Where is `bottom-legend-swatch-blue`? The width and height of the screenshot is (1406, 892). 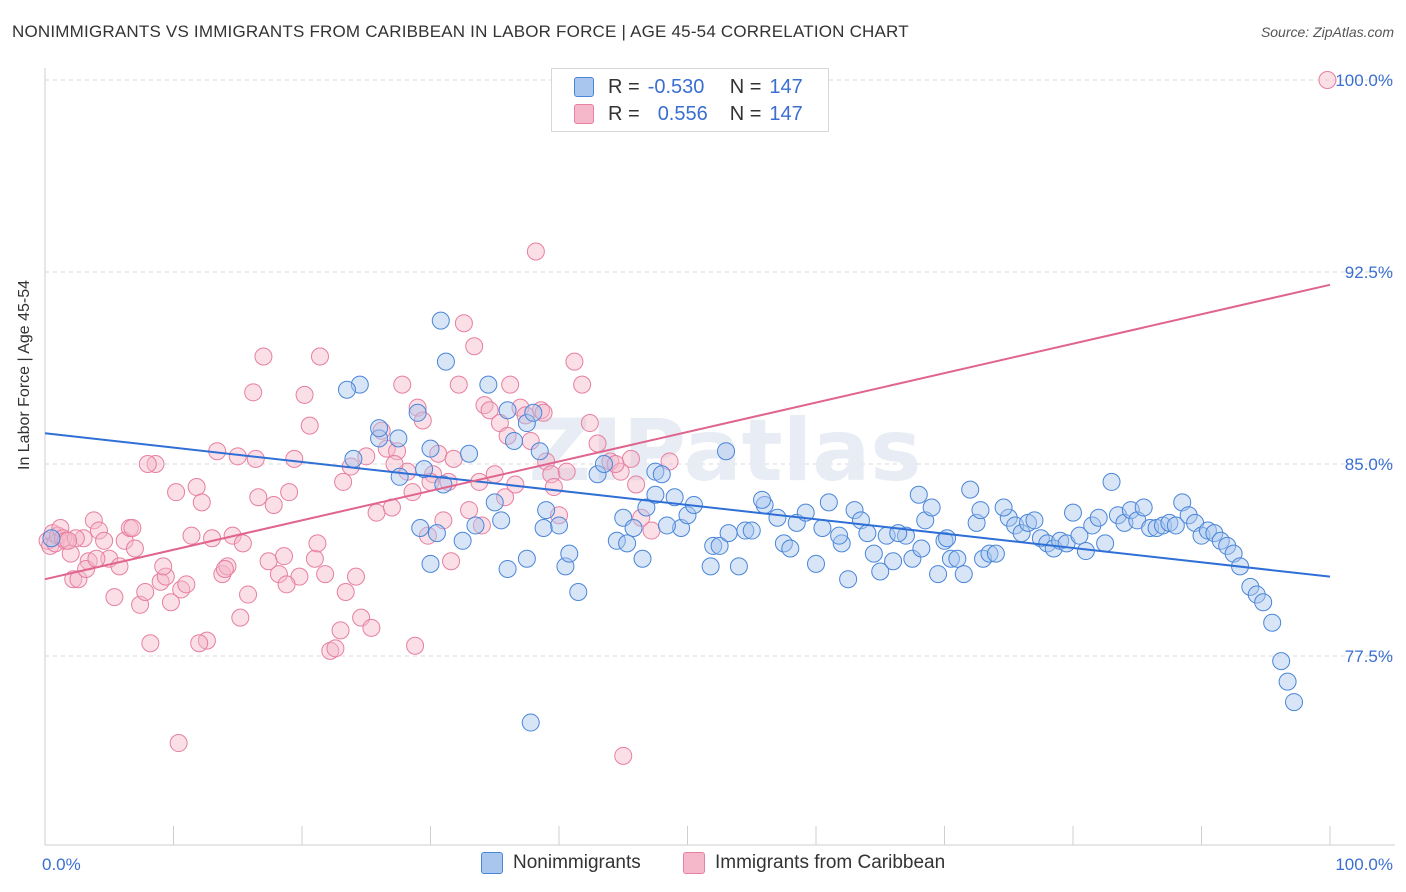 bottom-legend-swatch-blue is located at coordinates (492, 863).